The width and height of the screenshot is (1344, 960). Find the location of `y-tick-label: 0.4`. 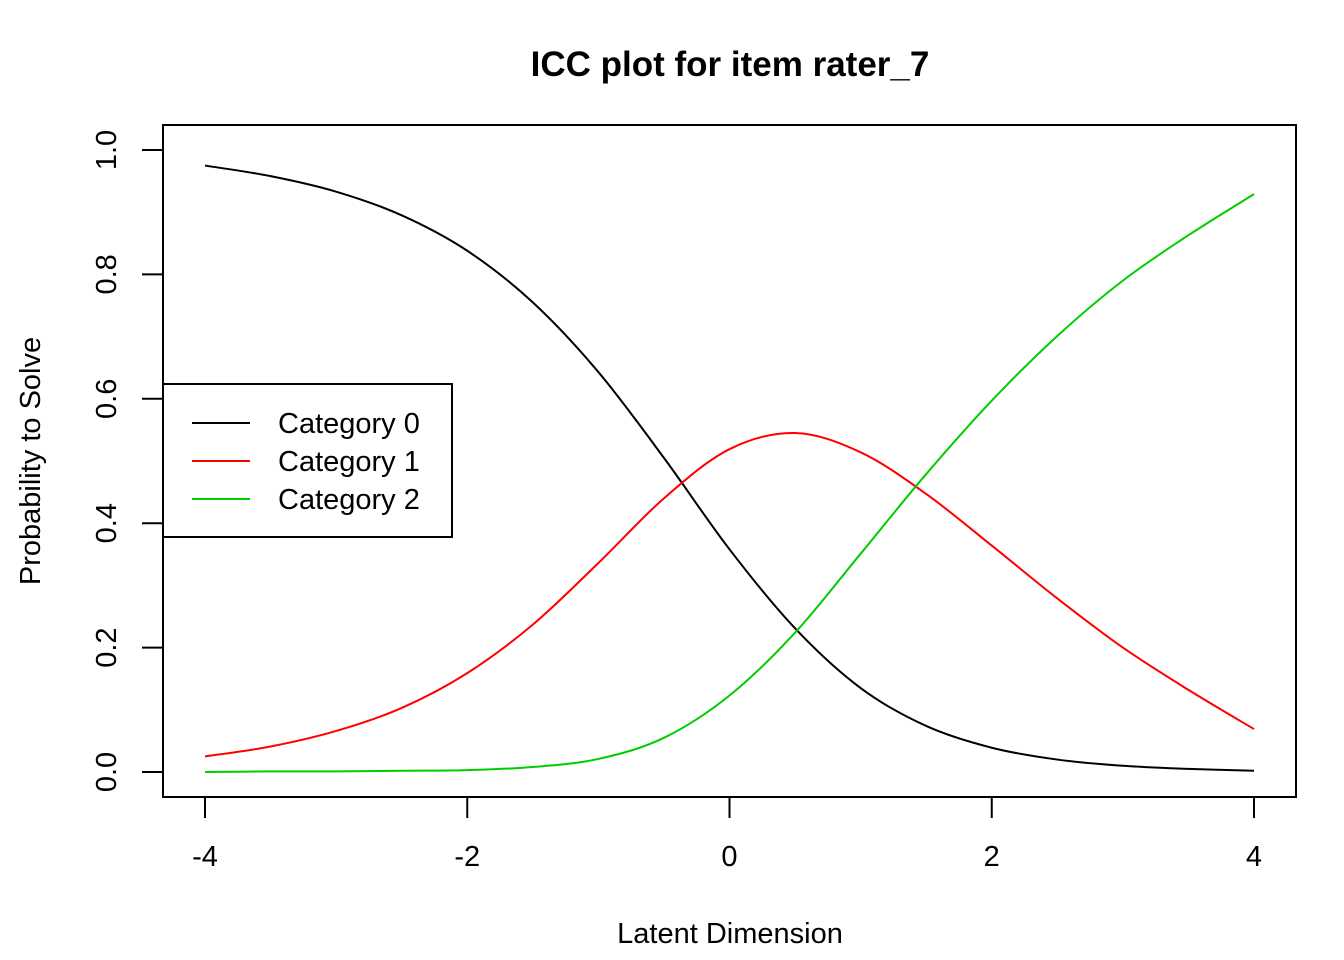

y-tick-label: 0.4 is located at coordinates (107, 523).